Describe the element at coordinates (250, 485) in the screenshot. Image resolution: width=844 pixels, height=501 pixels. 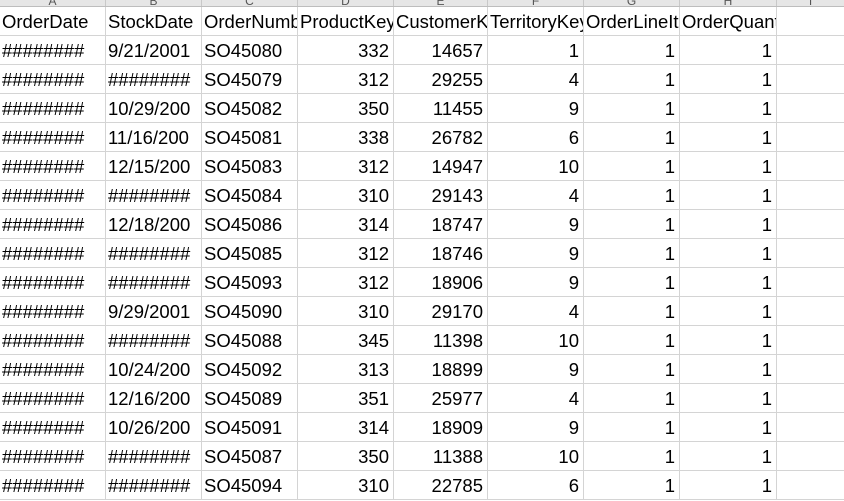
I see `table-cell: SO45094` at that location.